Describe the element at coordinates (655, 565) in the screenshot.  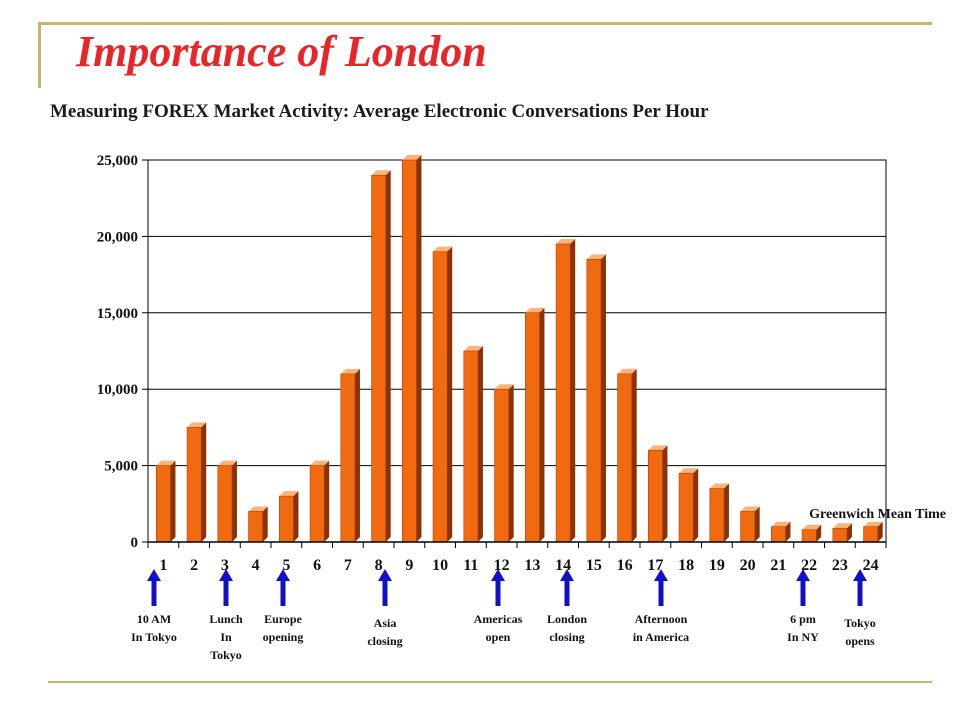
I see `x-tick-label: 17` at that location.